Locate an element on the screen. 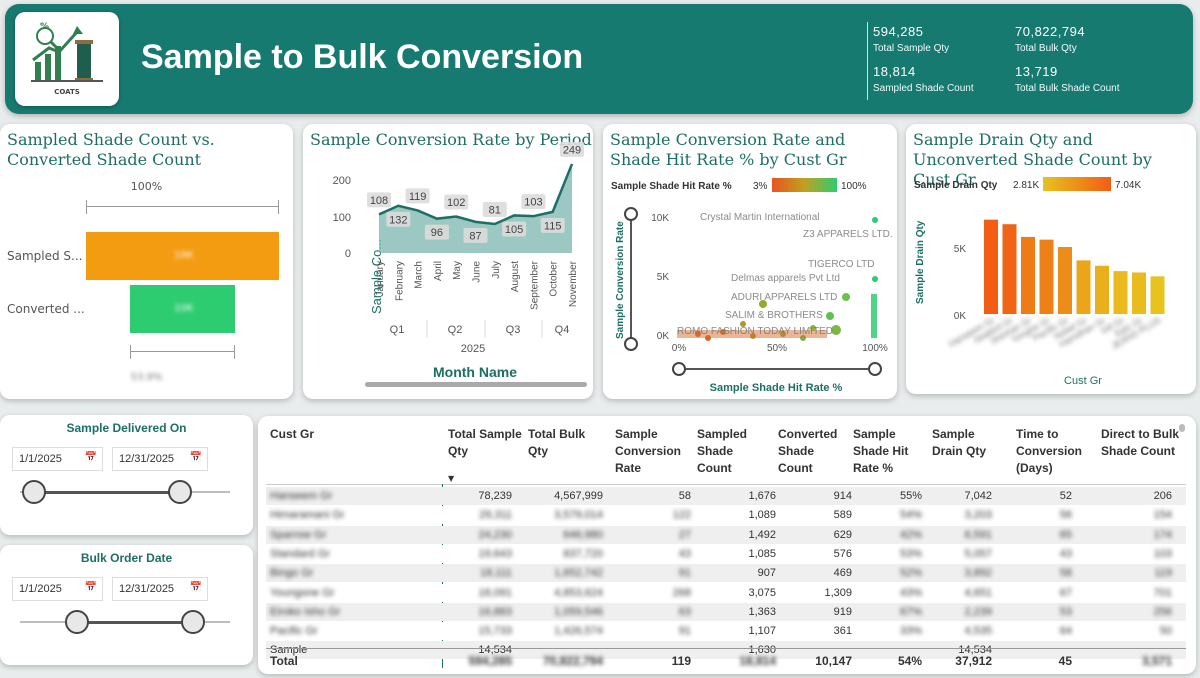 This screenshot has height=678, width=1200. logo: % COATS is located at coordinates (67, 59).